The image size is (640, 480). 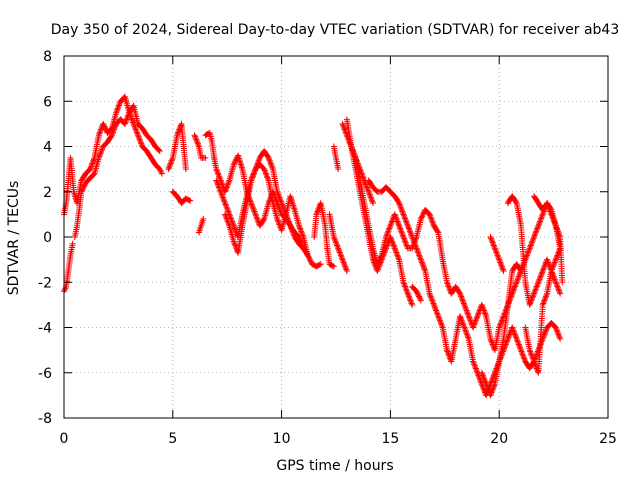 What do you see at coordinates (47, 238) in the screenshot?
I see `y-tick-label: 0` at bounding box center [47, 238].